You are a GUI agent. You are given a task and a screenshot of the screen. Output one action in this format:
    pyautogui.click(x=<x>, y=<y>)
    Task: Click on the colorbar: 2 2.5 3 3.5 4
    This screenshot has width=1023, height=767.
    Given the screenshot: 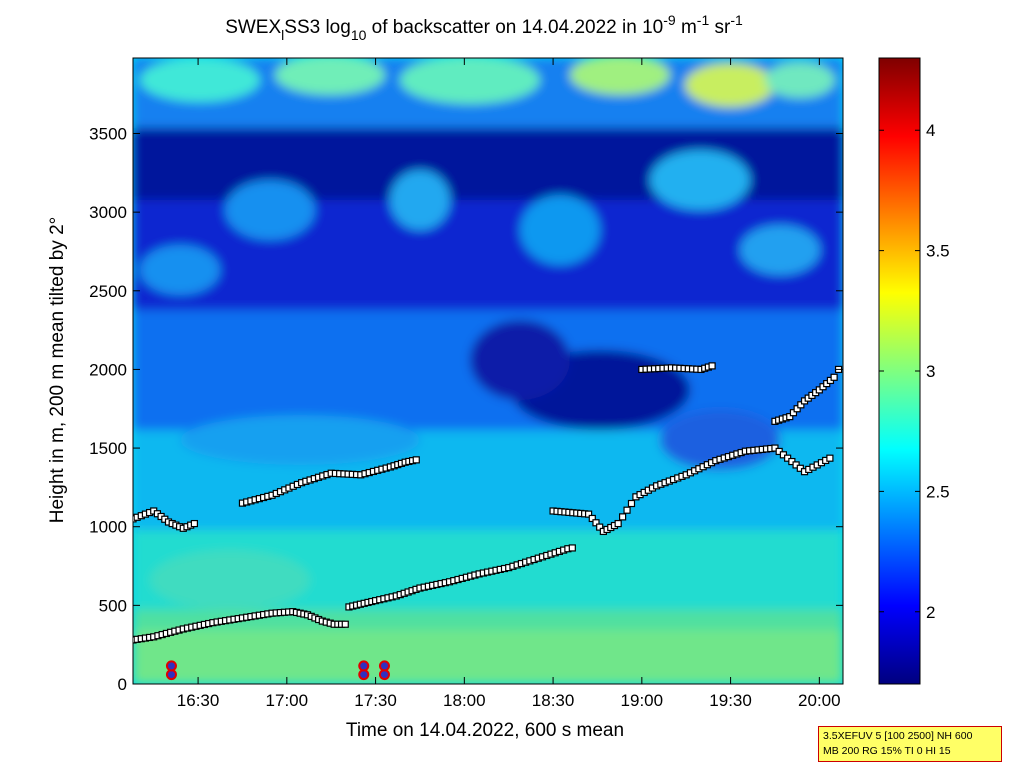 What is the action you would take?
    pyautogui.click(x=914, y=371)
    